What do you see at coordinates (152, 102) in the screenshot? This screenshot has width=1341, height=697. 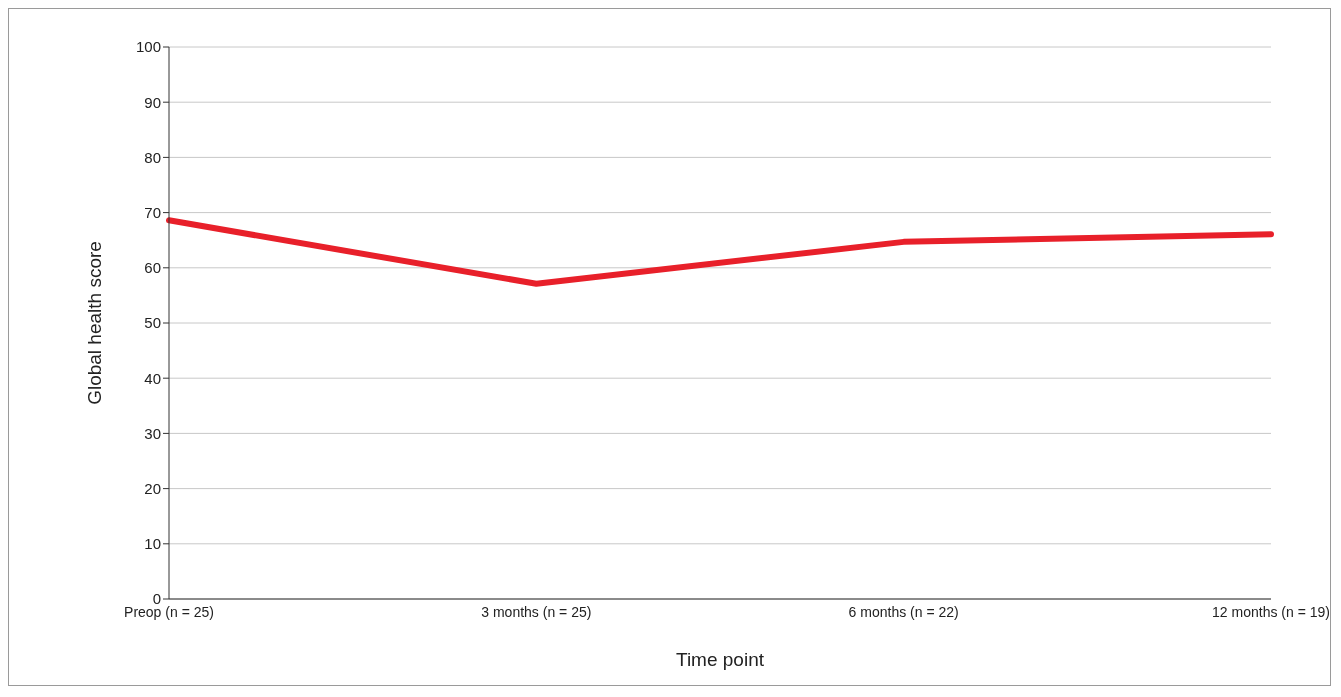 I see `y-tick-label: 90` at bounding box center [152, 102].